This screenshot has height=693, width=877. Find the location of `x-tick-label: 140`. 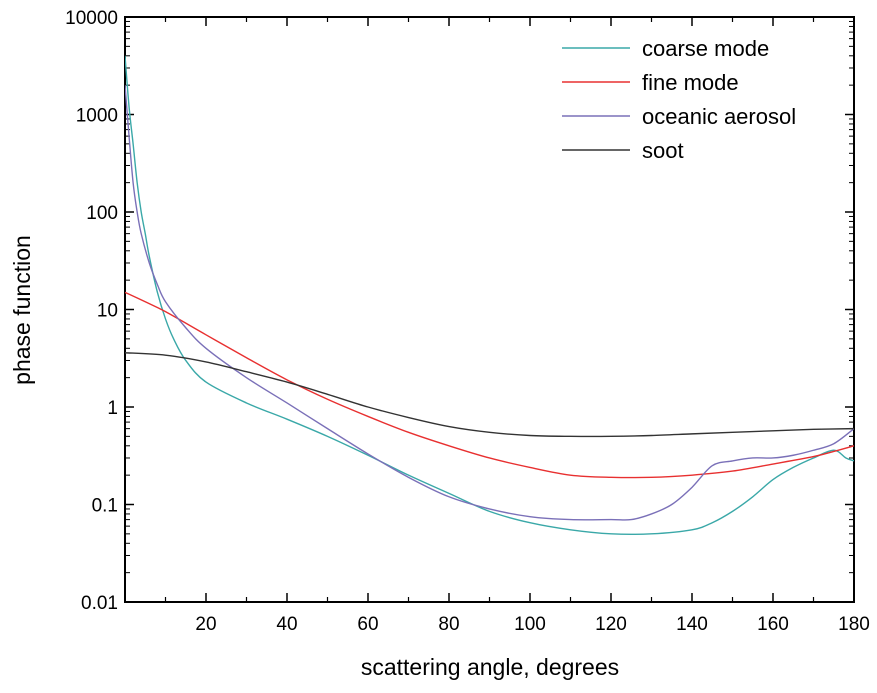

x-tick-label: 140 is located at coordinates (692, 624).